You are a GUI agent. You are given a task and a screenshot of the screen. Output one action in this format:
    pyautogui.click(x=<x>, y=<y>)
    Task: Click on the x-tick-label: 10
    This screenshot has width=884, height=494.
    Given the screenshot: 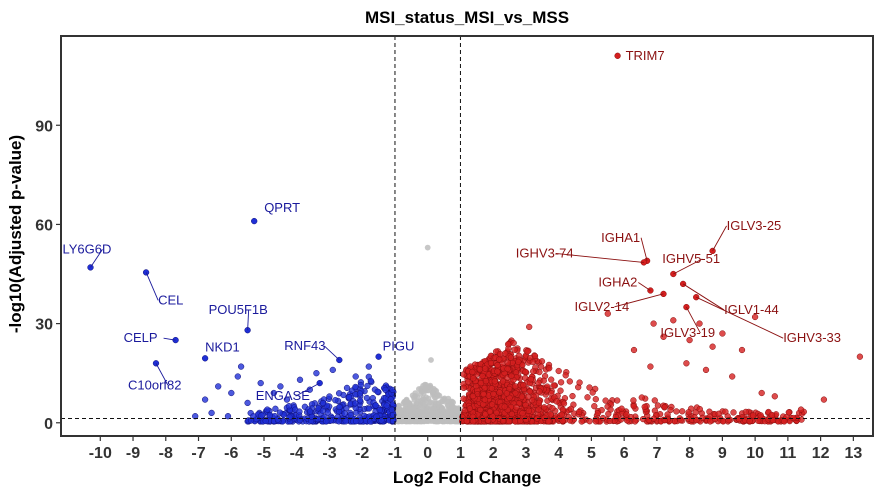 What is the action you would take?
    pyautogui.click(x=755, y=453)
    